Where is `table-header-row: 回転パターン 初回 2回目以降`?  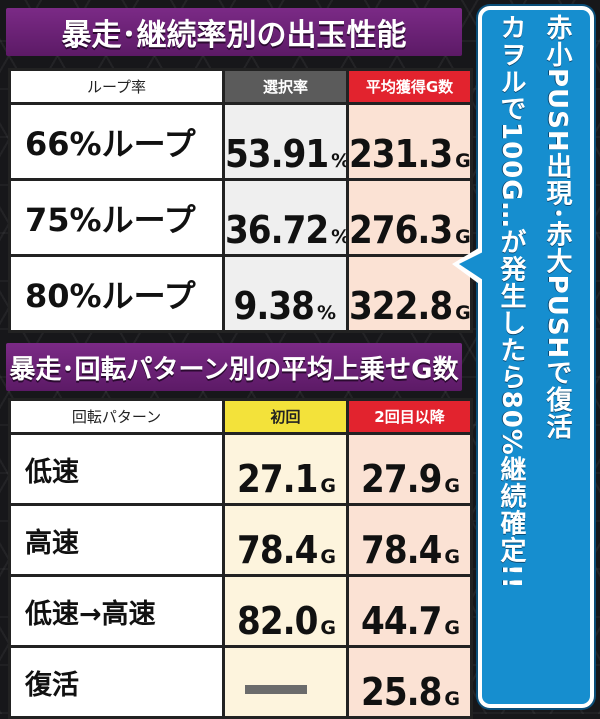 table-header-row: 回転パターン 初回 2回目以降 is located at coordinates (240, 416).